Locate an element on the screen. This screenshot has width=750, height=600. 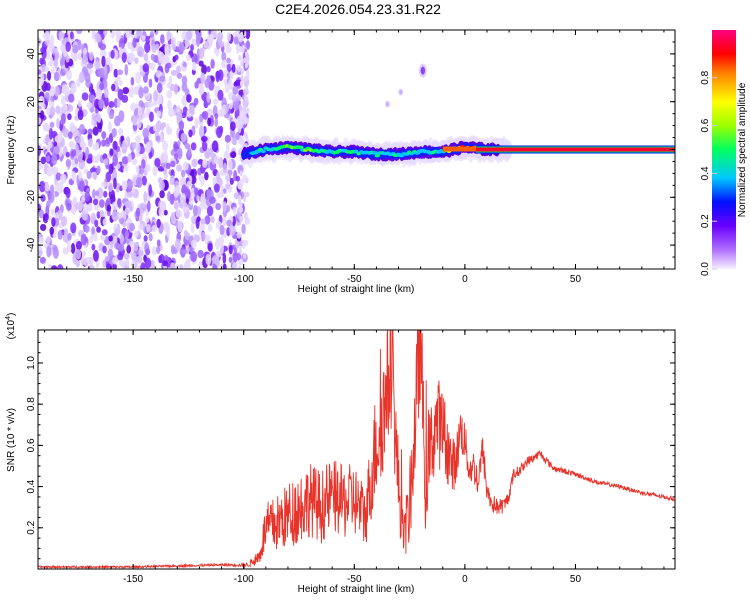
snr-y-label: SNR (10 * v/v) is located at coordinates (11, 440).